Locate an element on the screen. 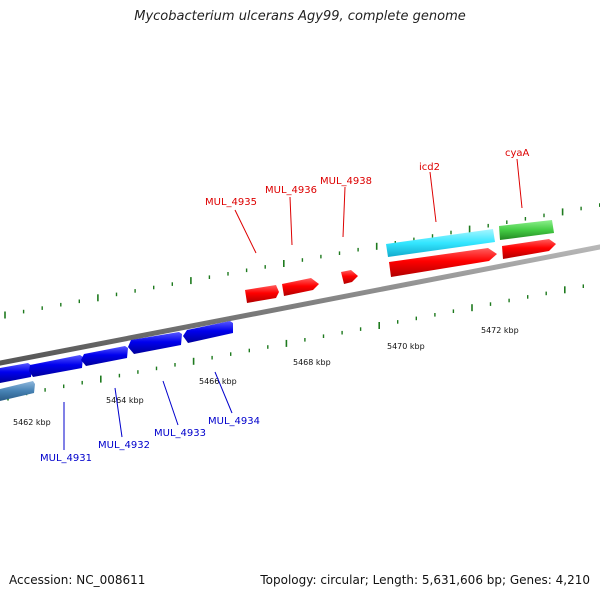 Image resolution: width=600 pixels, height=600 pixels. scale-label: 5470 kbp is located at coordinates (406, 346).